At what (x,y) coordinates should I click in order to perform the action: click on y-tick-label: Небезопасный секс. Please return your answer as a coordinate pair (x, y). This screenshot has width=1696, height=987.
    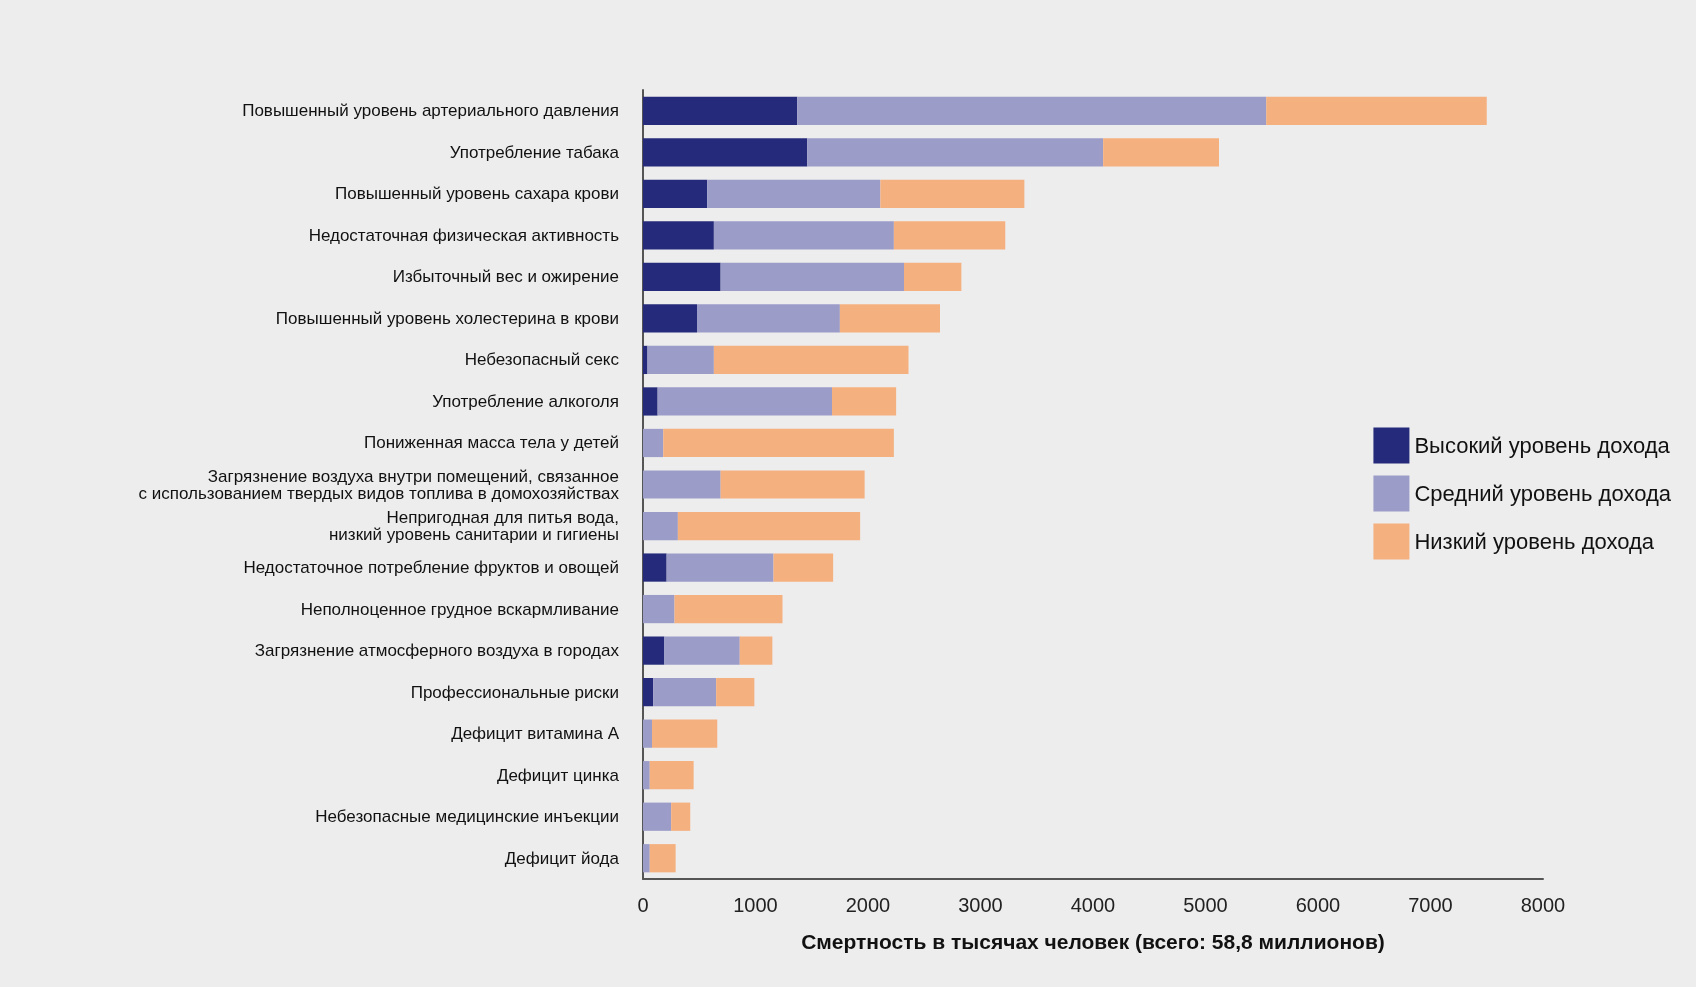
    Looking at the image, I should click on (542, 360).